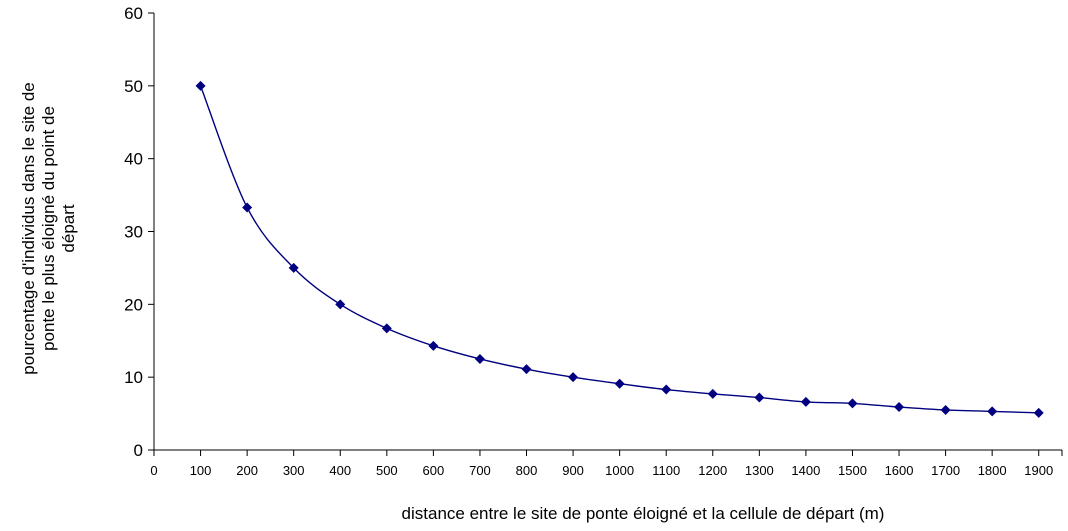  What do you see at coordinates (619, 470) in the screenshot?
I see `x-tick-label: 1000` at bounding box center [619, 470].